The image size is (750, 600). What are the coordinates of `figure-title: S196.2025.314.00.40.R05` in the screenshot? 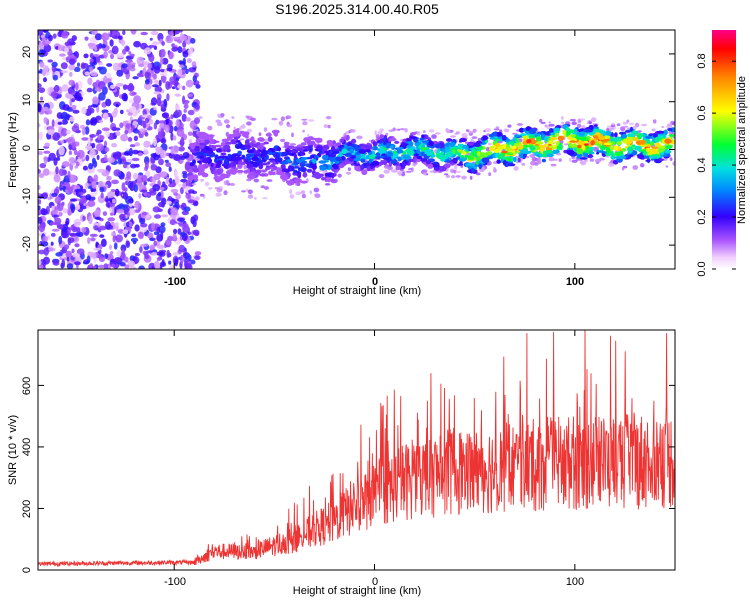 It's located at (357, 9).